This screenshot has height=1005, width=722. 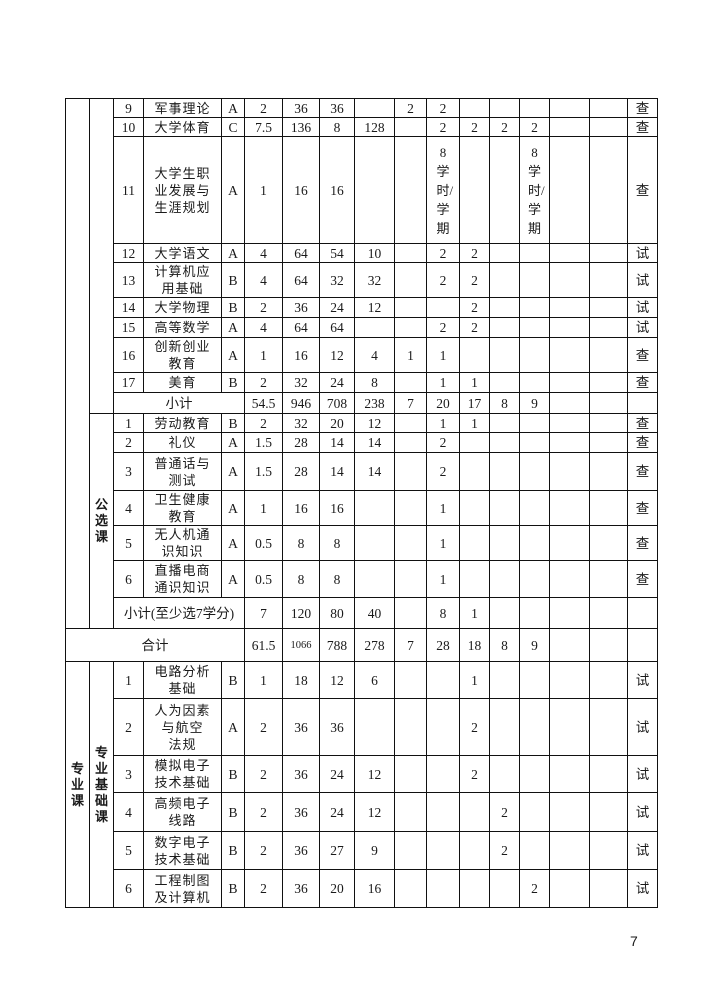 What do you see at coordinates (182, 774) in the screenshot?
I see `course-name: 模拟电子技术基础` at bounding box center [182, 774].